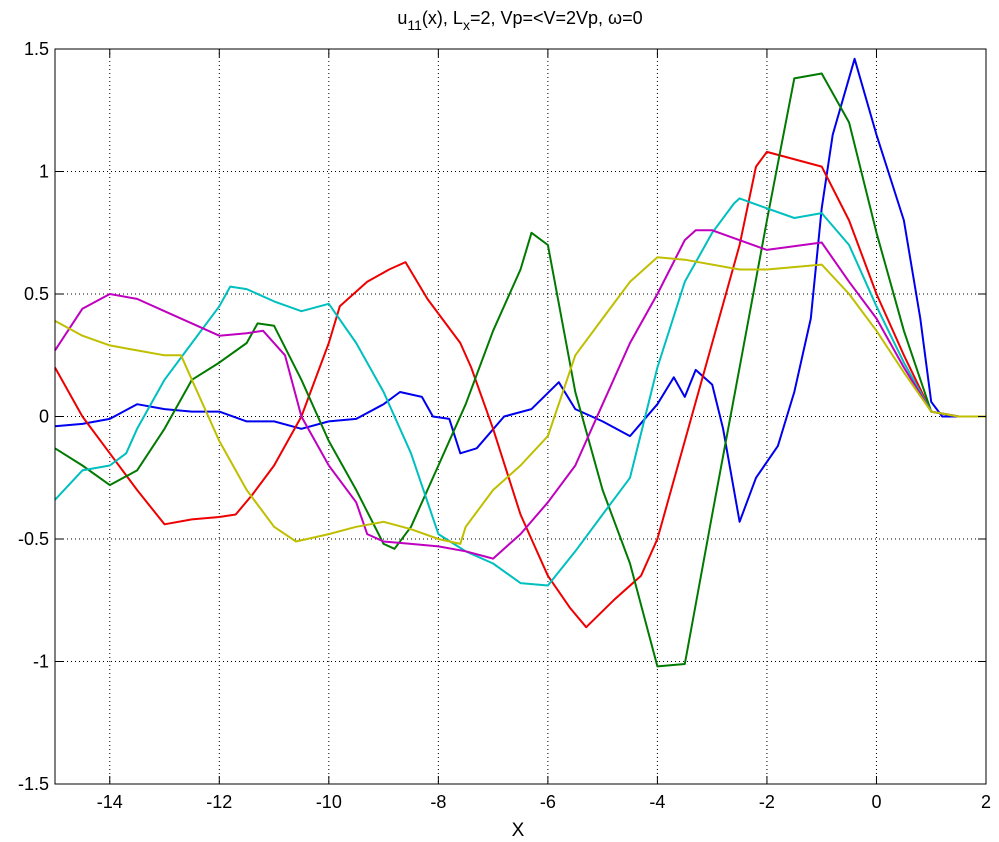 This screenshot has width=999, height=842. I want to click on y-tick-labels: -1.5 -1 -0.5 0 0.5 1 1.5, so click(33, 416).